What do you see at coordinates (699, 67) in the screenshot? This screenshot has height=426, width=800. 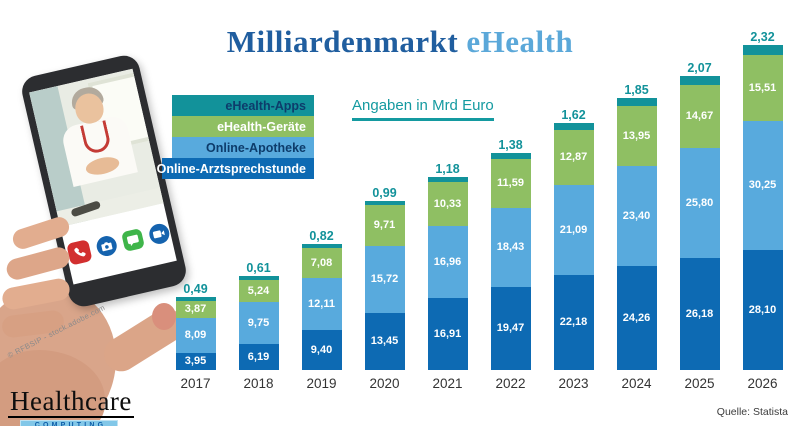 I see `bar-top-value-label: 2,07` at bounding box center [699, 67].